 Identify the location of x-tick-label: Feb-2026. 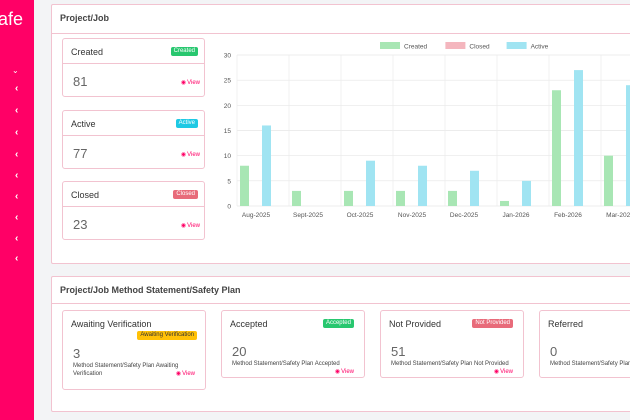
(568, 215).